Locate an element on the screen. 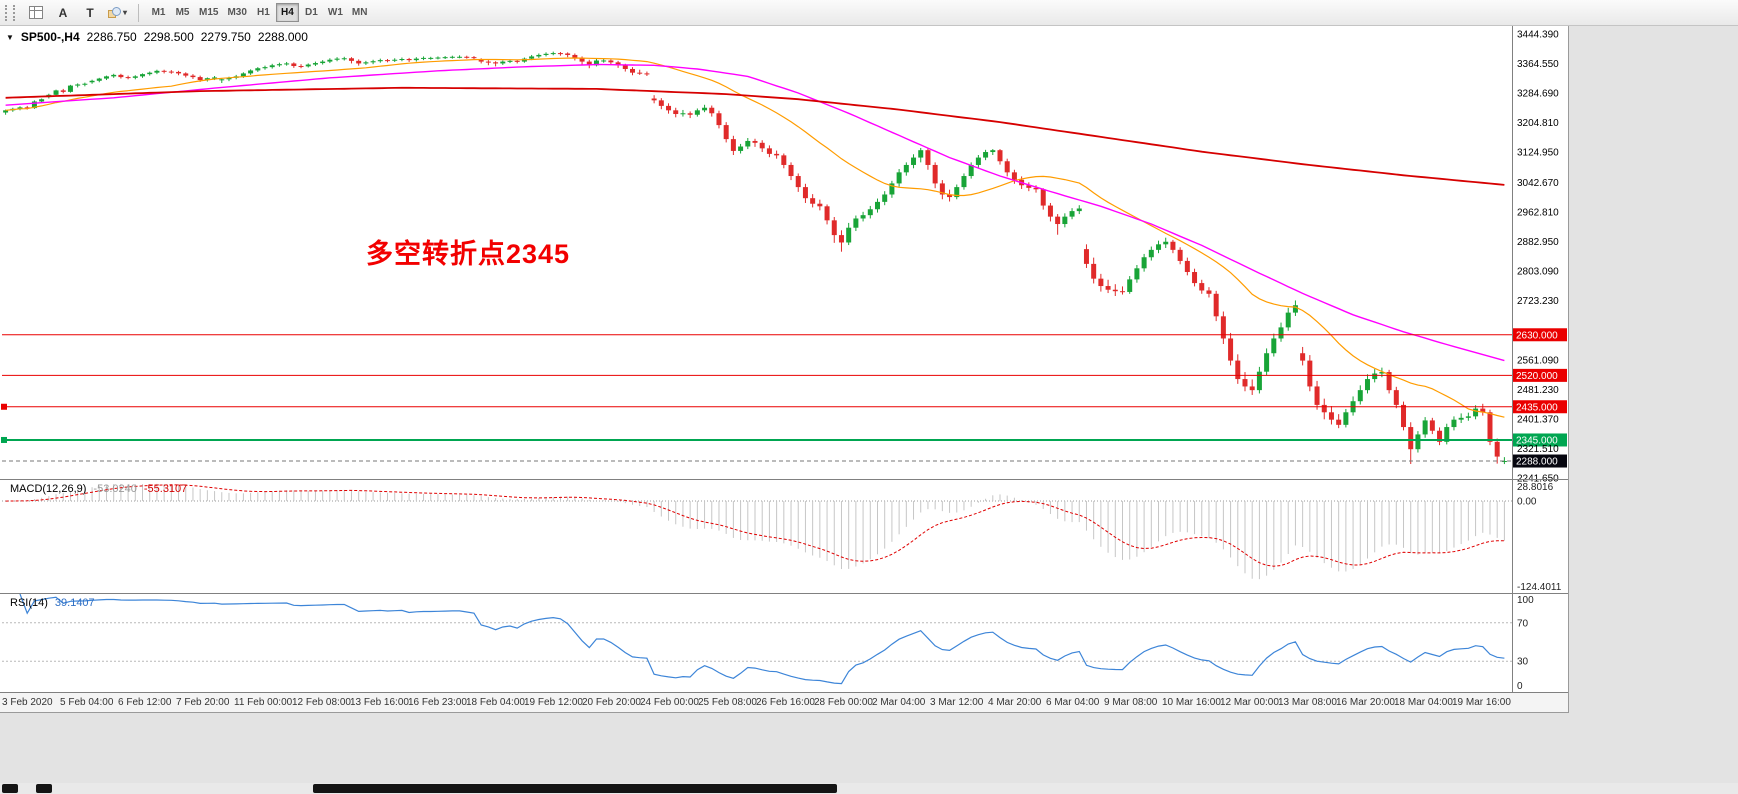 The image size is (1738, 794). chart-objects-button is located at coordinates (36, 13).